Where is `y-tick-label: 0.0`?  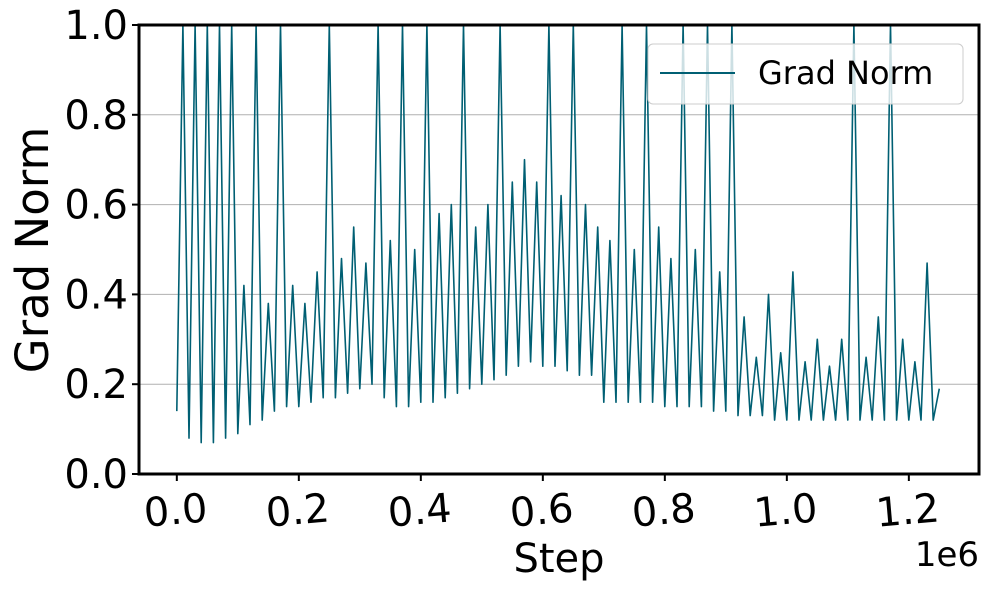
y-tick-label: 0.0 is located at coordinates (96, 475).